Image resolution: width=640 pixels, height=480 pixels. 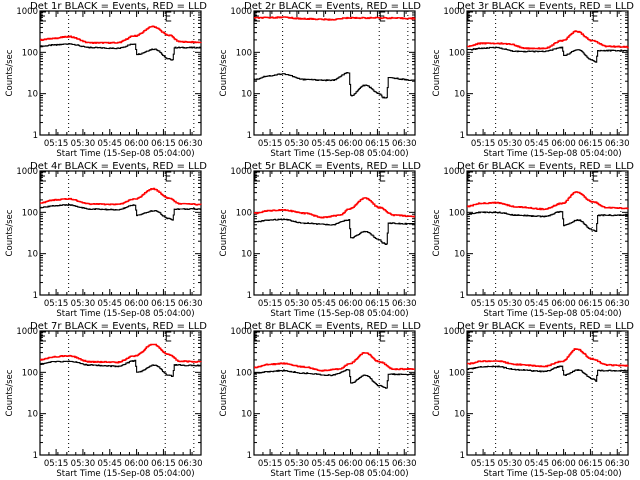 What do you see at coordinates (332, 326) in the screenshot?
I see `panel-title: Det 8r BLACK = Events, RED = LLD` at bounding box center [332, 326].